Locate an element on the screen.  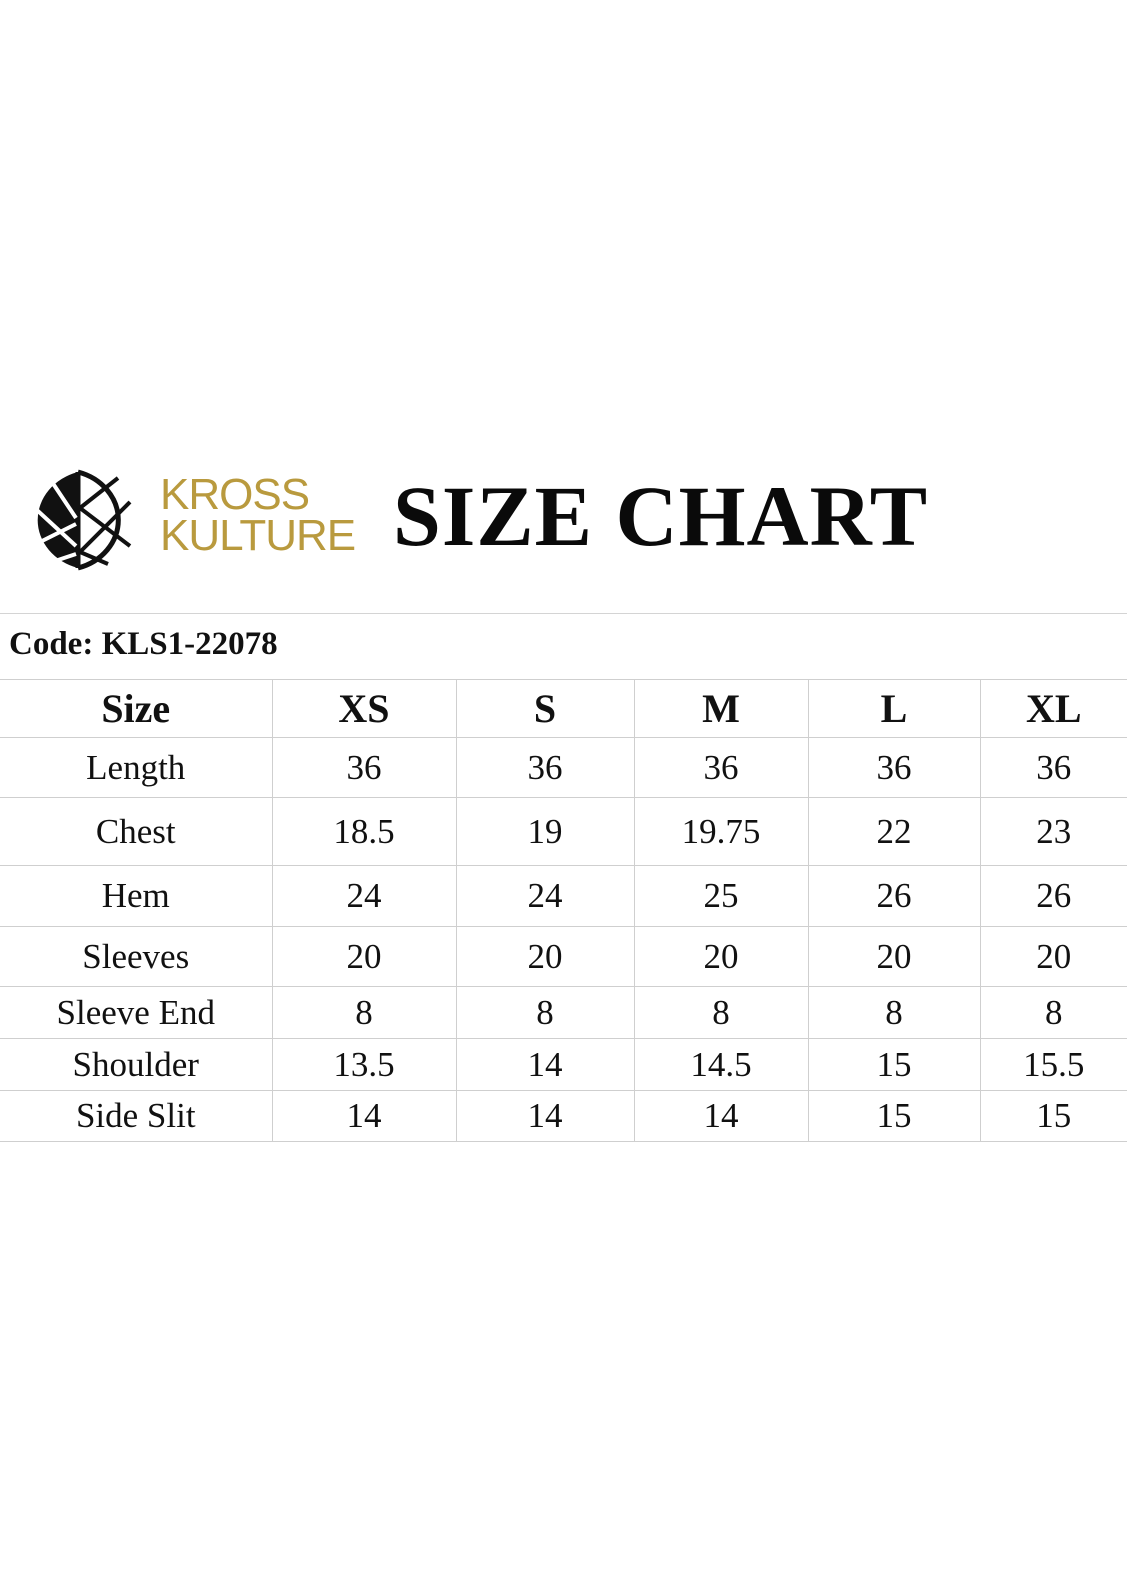
table-cell: 22 is located at coordinates (893, 831).